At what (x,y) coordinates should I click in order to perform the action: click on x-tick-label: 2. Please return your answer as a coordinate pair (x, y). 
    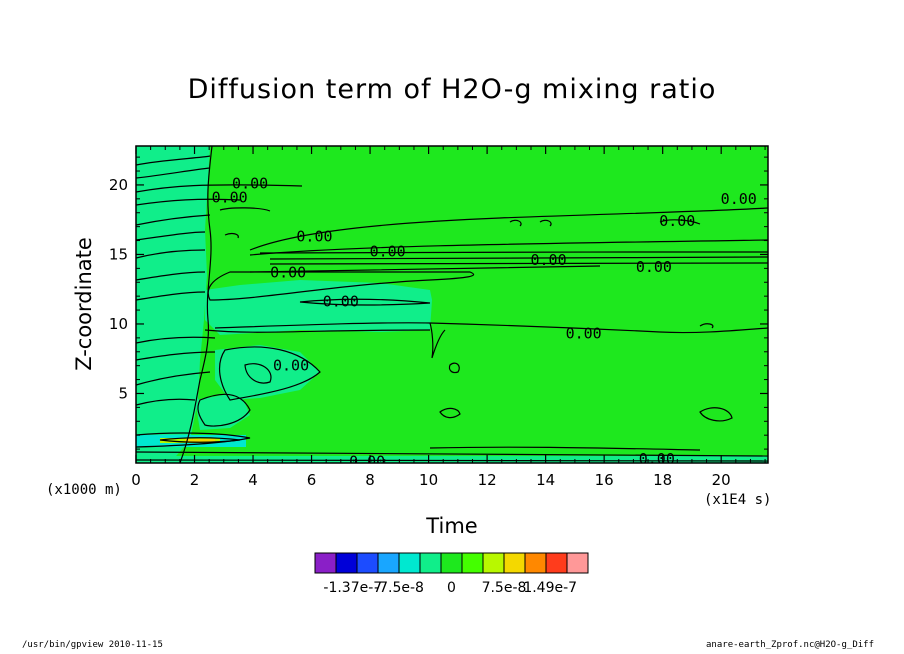
    Looking at the image, I should click on (195, 480).